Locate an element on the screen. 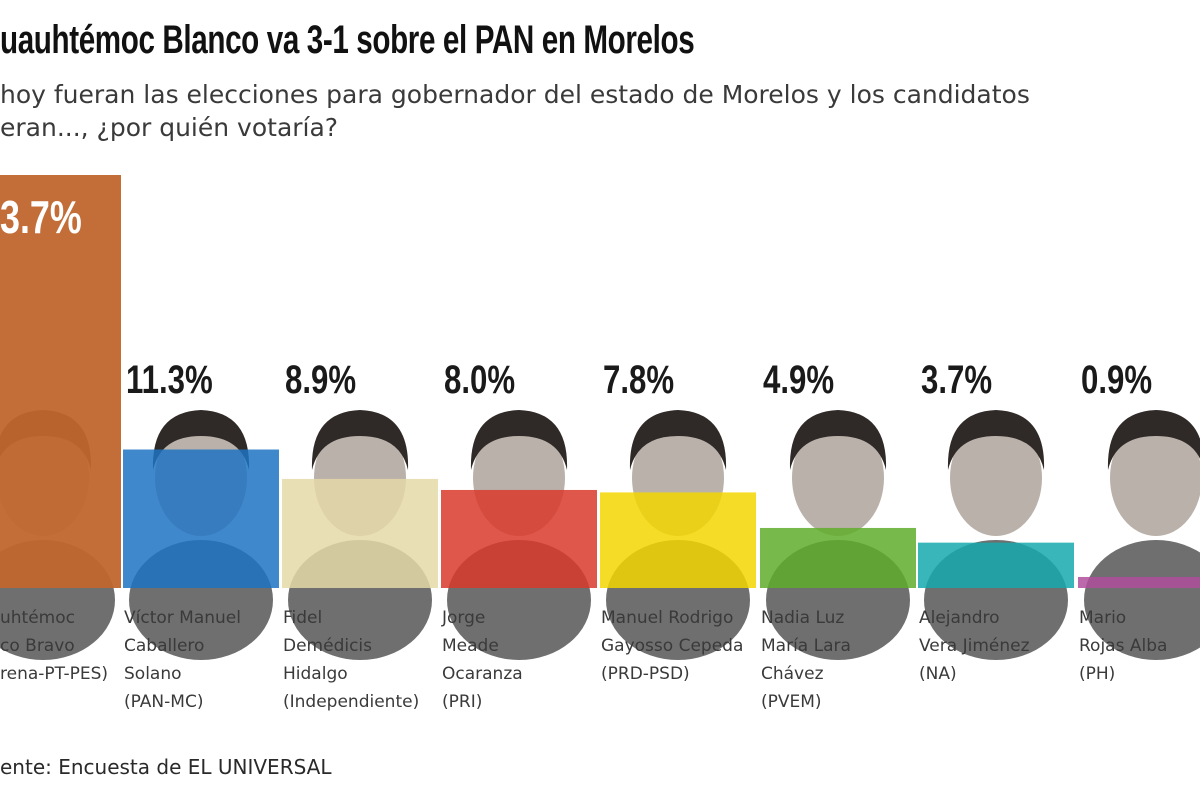 This screenshot has width=1200, height=800. candidate-name-line: Víctor Manuel is located at coordinates (182, 618).